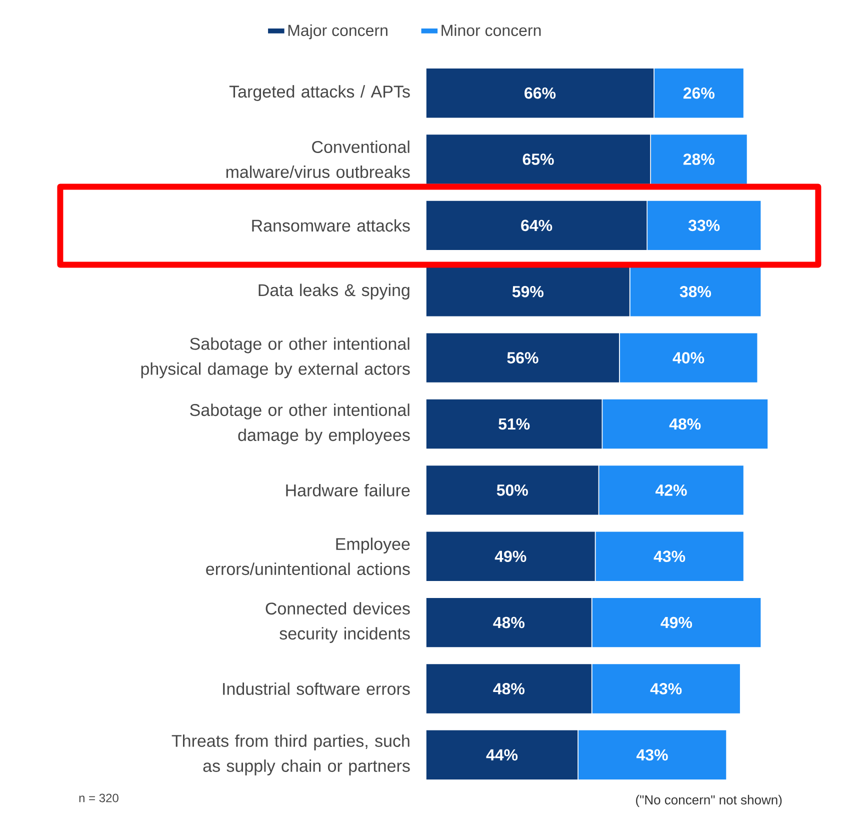 The image size is (863, 822). Describe the element at coordinates (696, 292) in the screenshot. I see `data-label: 38%` at that location.